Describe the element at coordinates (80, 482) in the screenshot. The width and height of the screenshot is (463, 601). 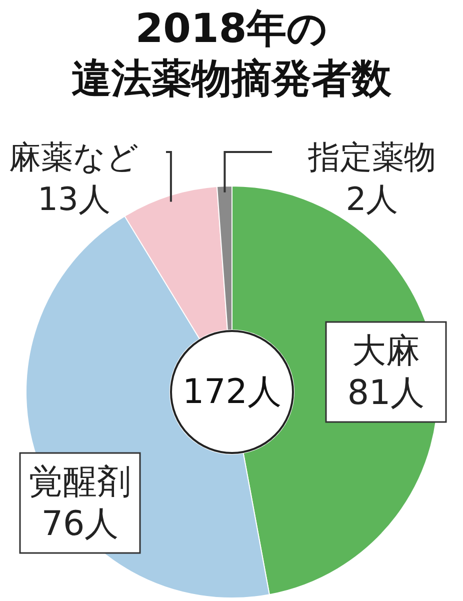
I see `slice-label: 覚醒剤` at that location.